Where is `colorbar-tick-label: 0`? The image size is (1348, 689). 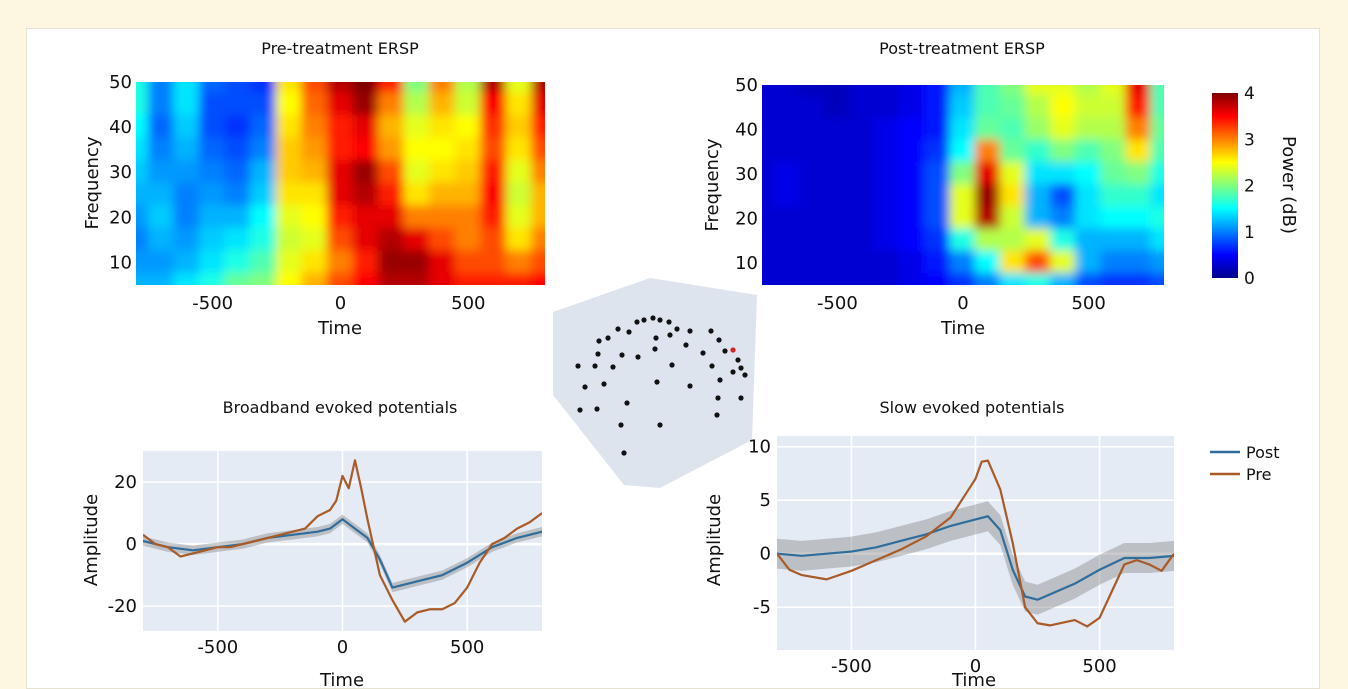
colorbar-tick-label: 0 is located at coordinates (1249, 279).